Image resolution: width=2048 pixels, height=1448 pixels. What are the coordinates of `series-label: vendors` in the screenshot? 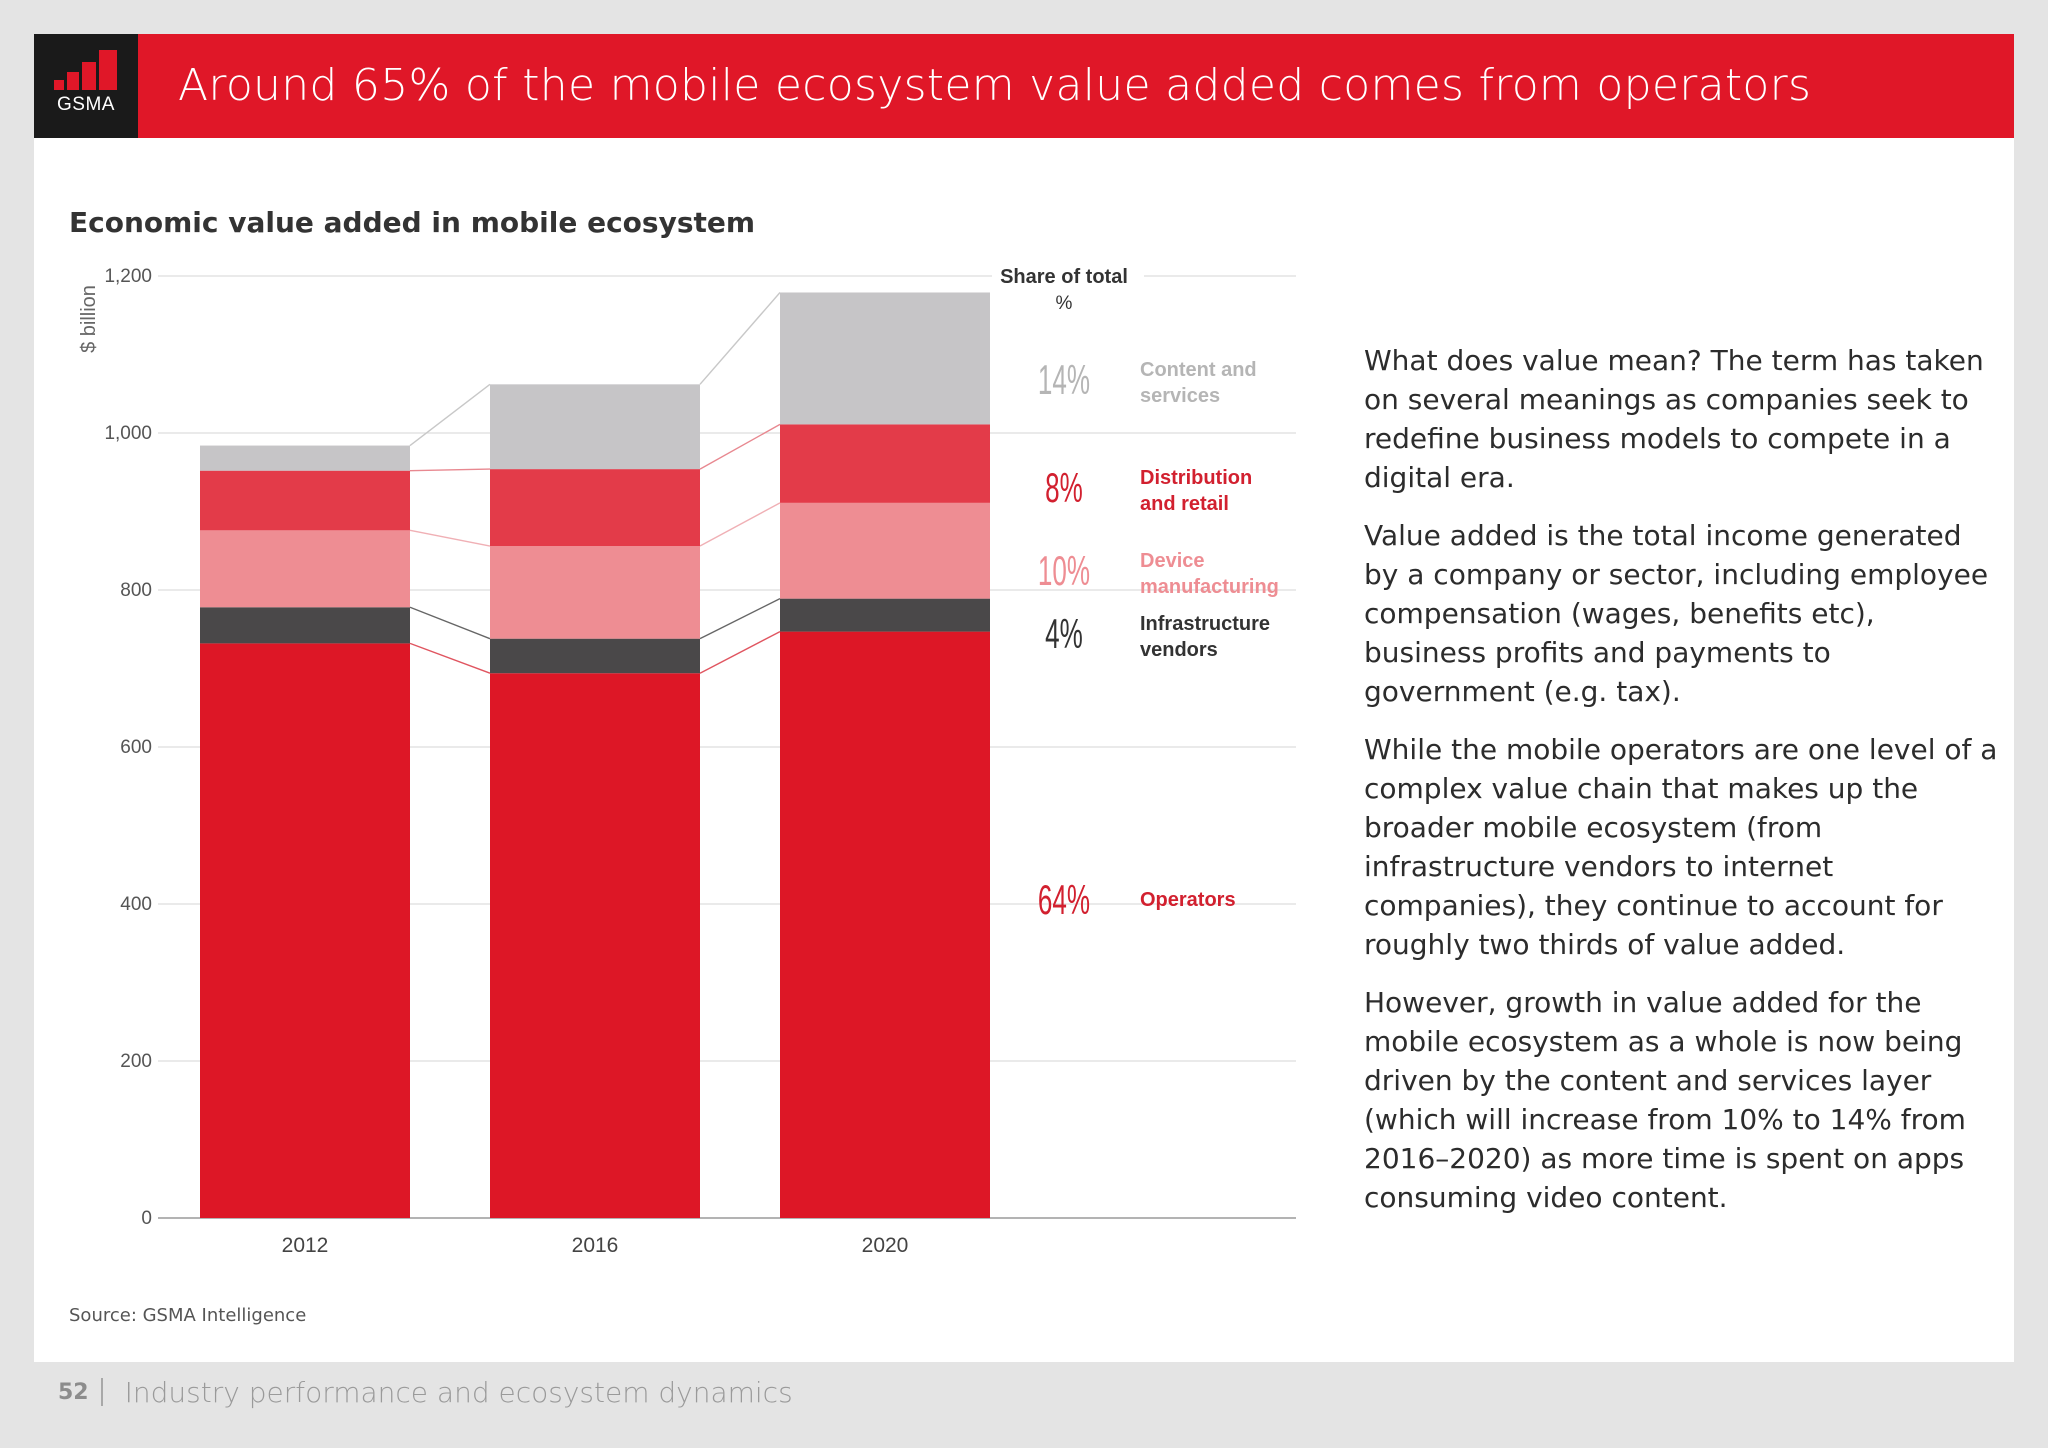 It's located at (1179, 650).